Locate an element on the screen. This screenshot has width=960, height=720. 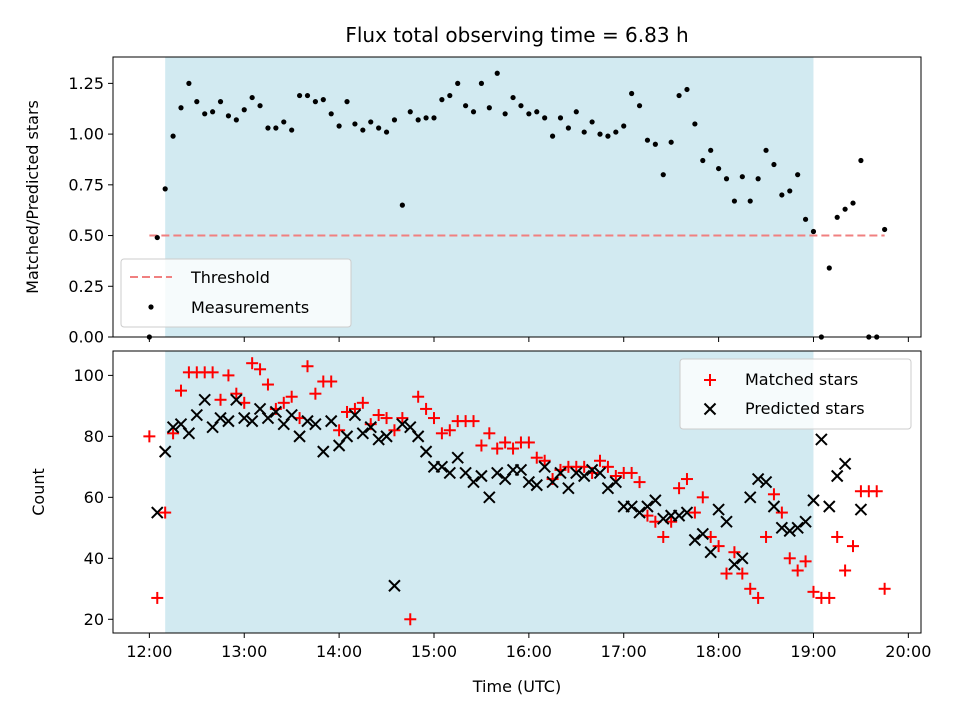
x-axis-label: Time (UTC) is located at coordinates (516, 686).